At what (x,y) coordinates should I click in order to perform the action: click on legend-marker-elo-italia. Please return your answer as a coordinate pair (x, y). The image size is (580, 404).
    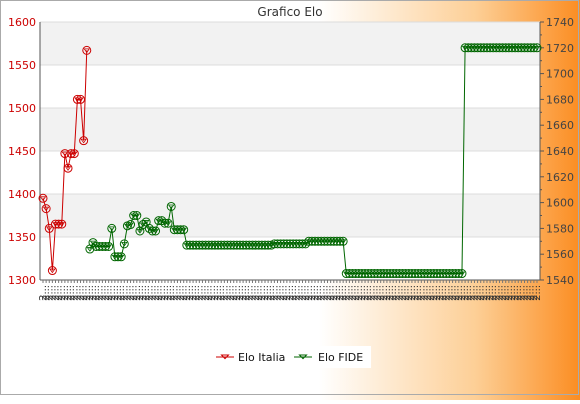
    Looking at the image, I should click on (225, 357).